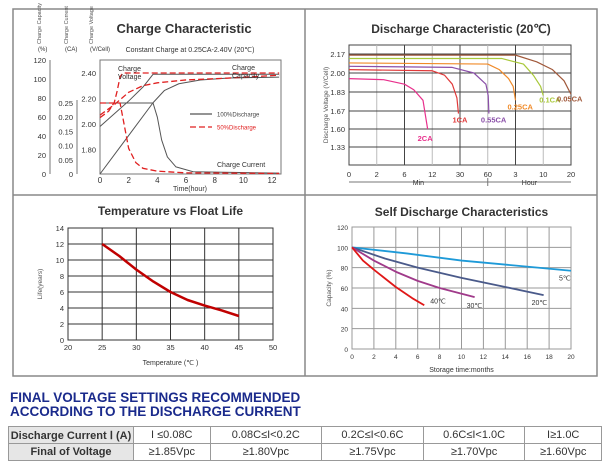 This screenshot has width=607, height=470. Describe the element at coordinates (494, 120) in the screenshot. I see `series-label-0.55CA: 0.55CA` at that location.